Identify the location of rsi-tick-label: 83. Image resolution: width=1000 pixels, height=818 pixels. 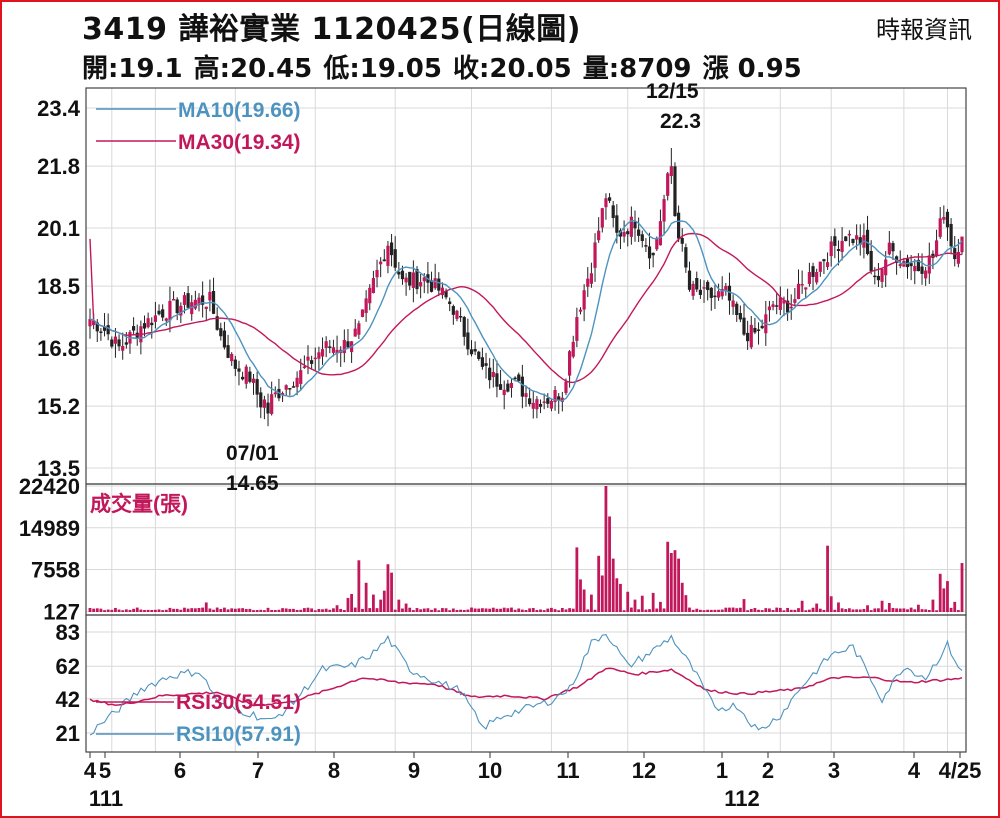
(68, 632).